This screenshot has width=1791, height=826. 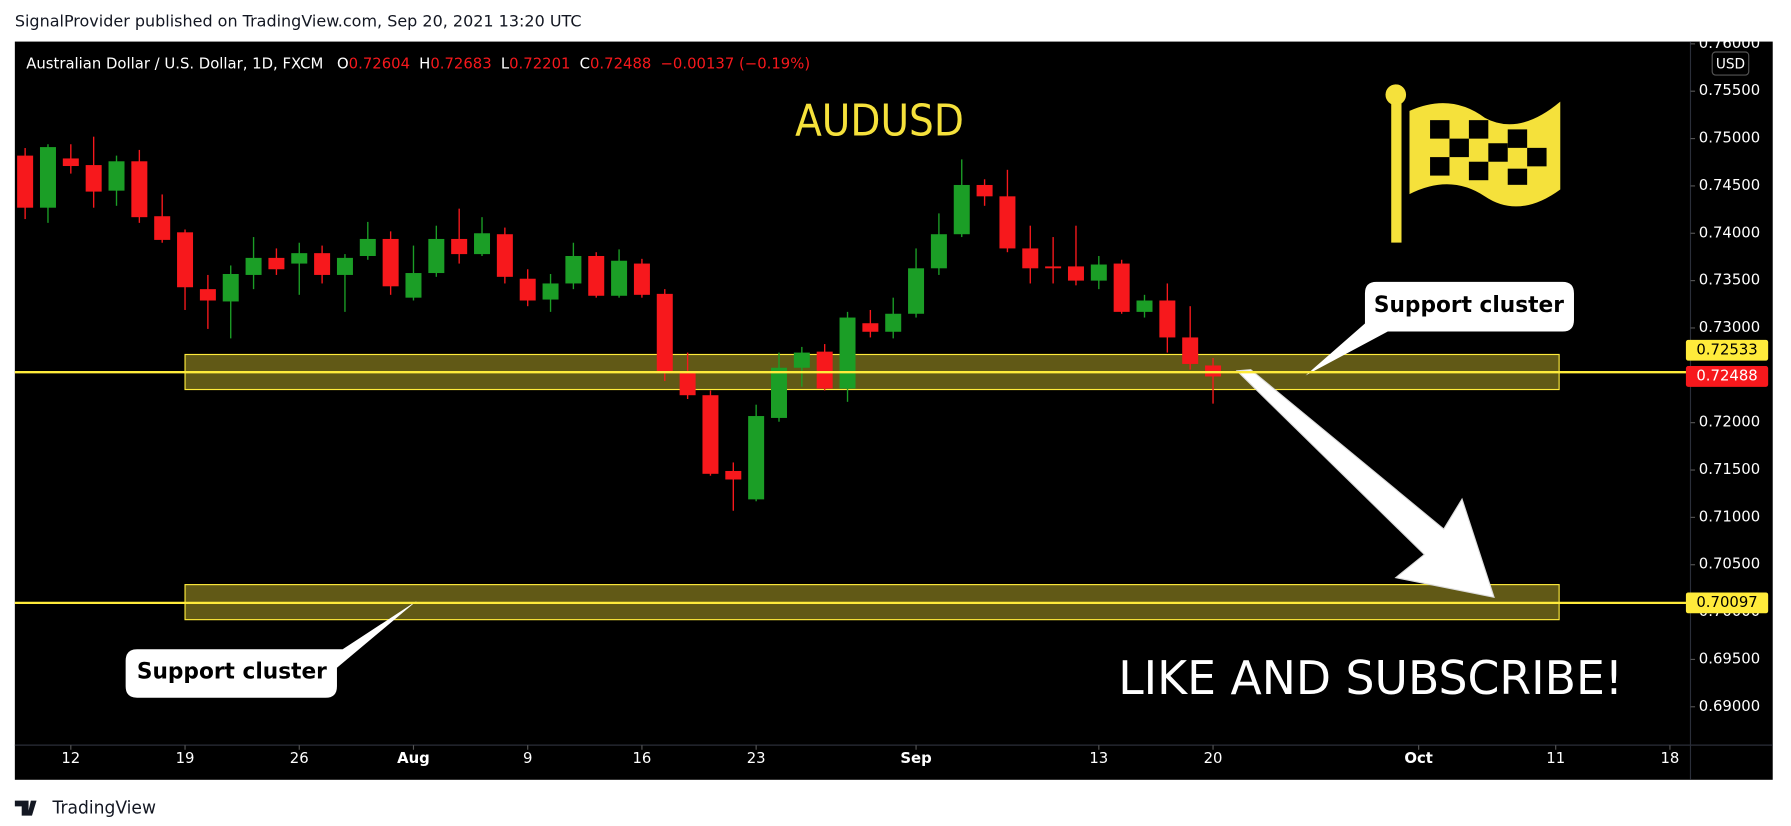 I want to click on ohlc-value: 0.72488, so click(x=620, y=64).